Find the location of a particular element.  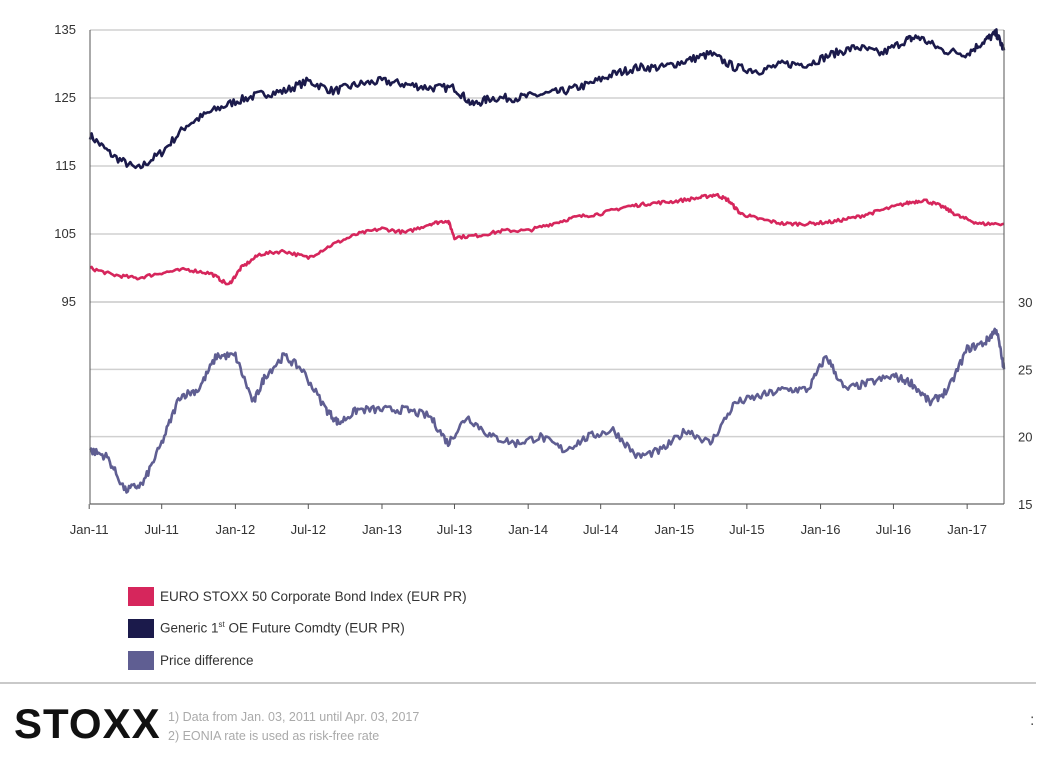

y-tick-label-right: 25 is located at coordinates (1025, 369).